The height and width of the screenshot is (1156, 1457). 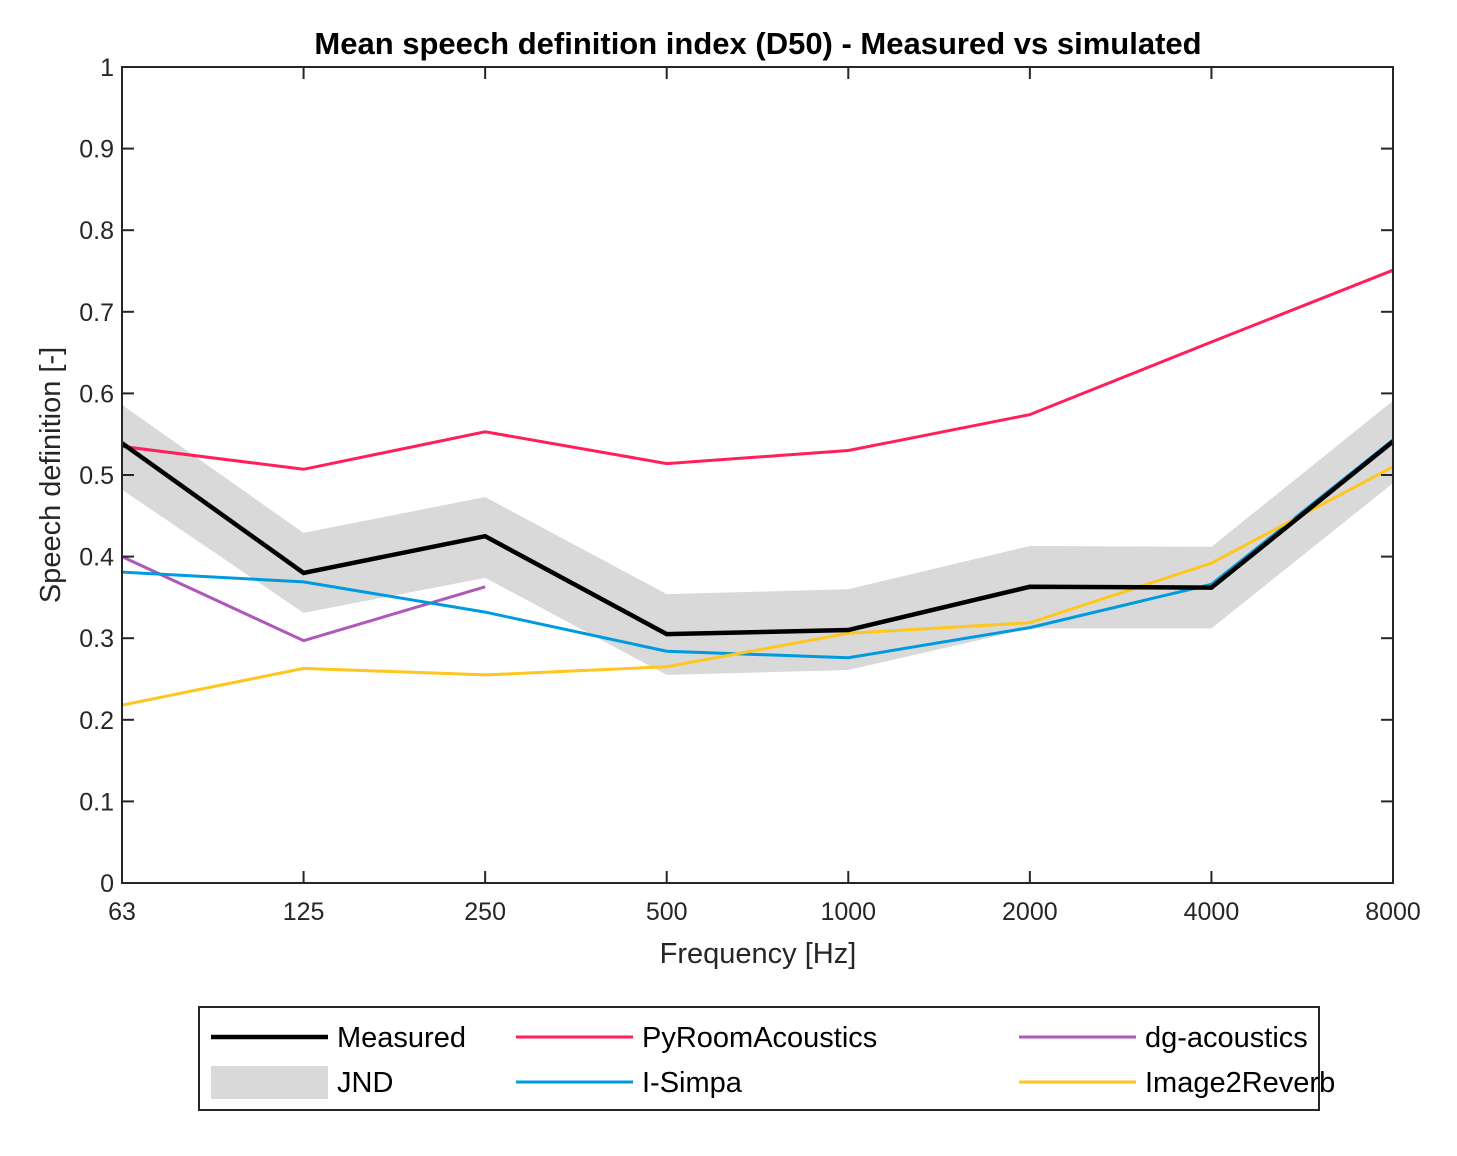 What do you see at coordinates (1393, 912) in the screenshot?
I see `x-tick-label: 8000` at bounding box center [1393, 912].